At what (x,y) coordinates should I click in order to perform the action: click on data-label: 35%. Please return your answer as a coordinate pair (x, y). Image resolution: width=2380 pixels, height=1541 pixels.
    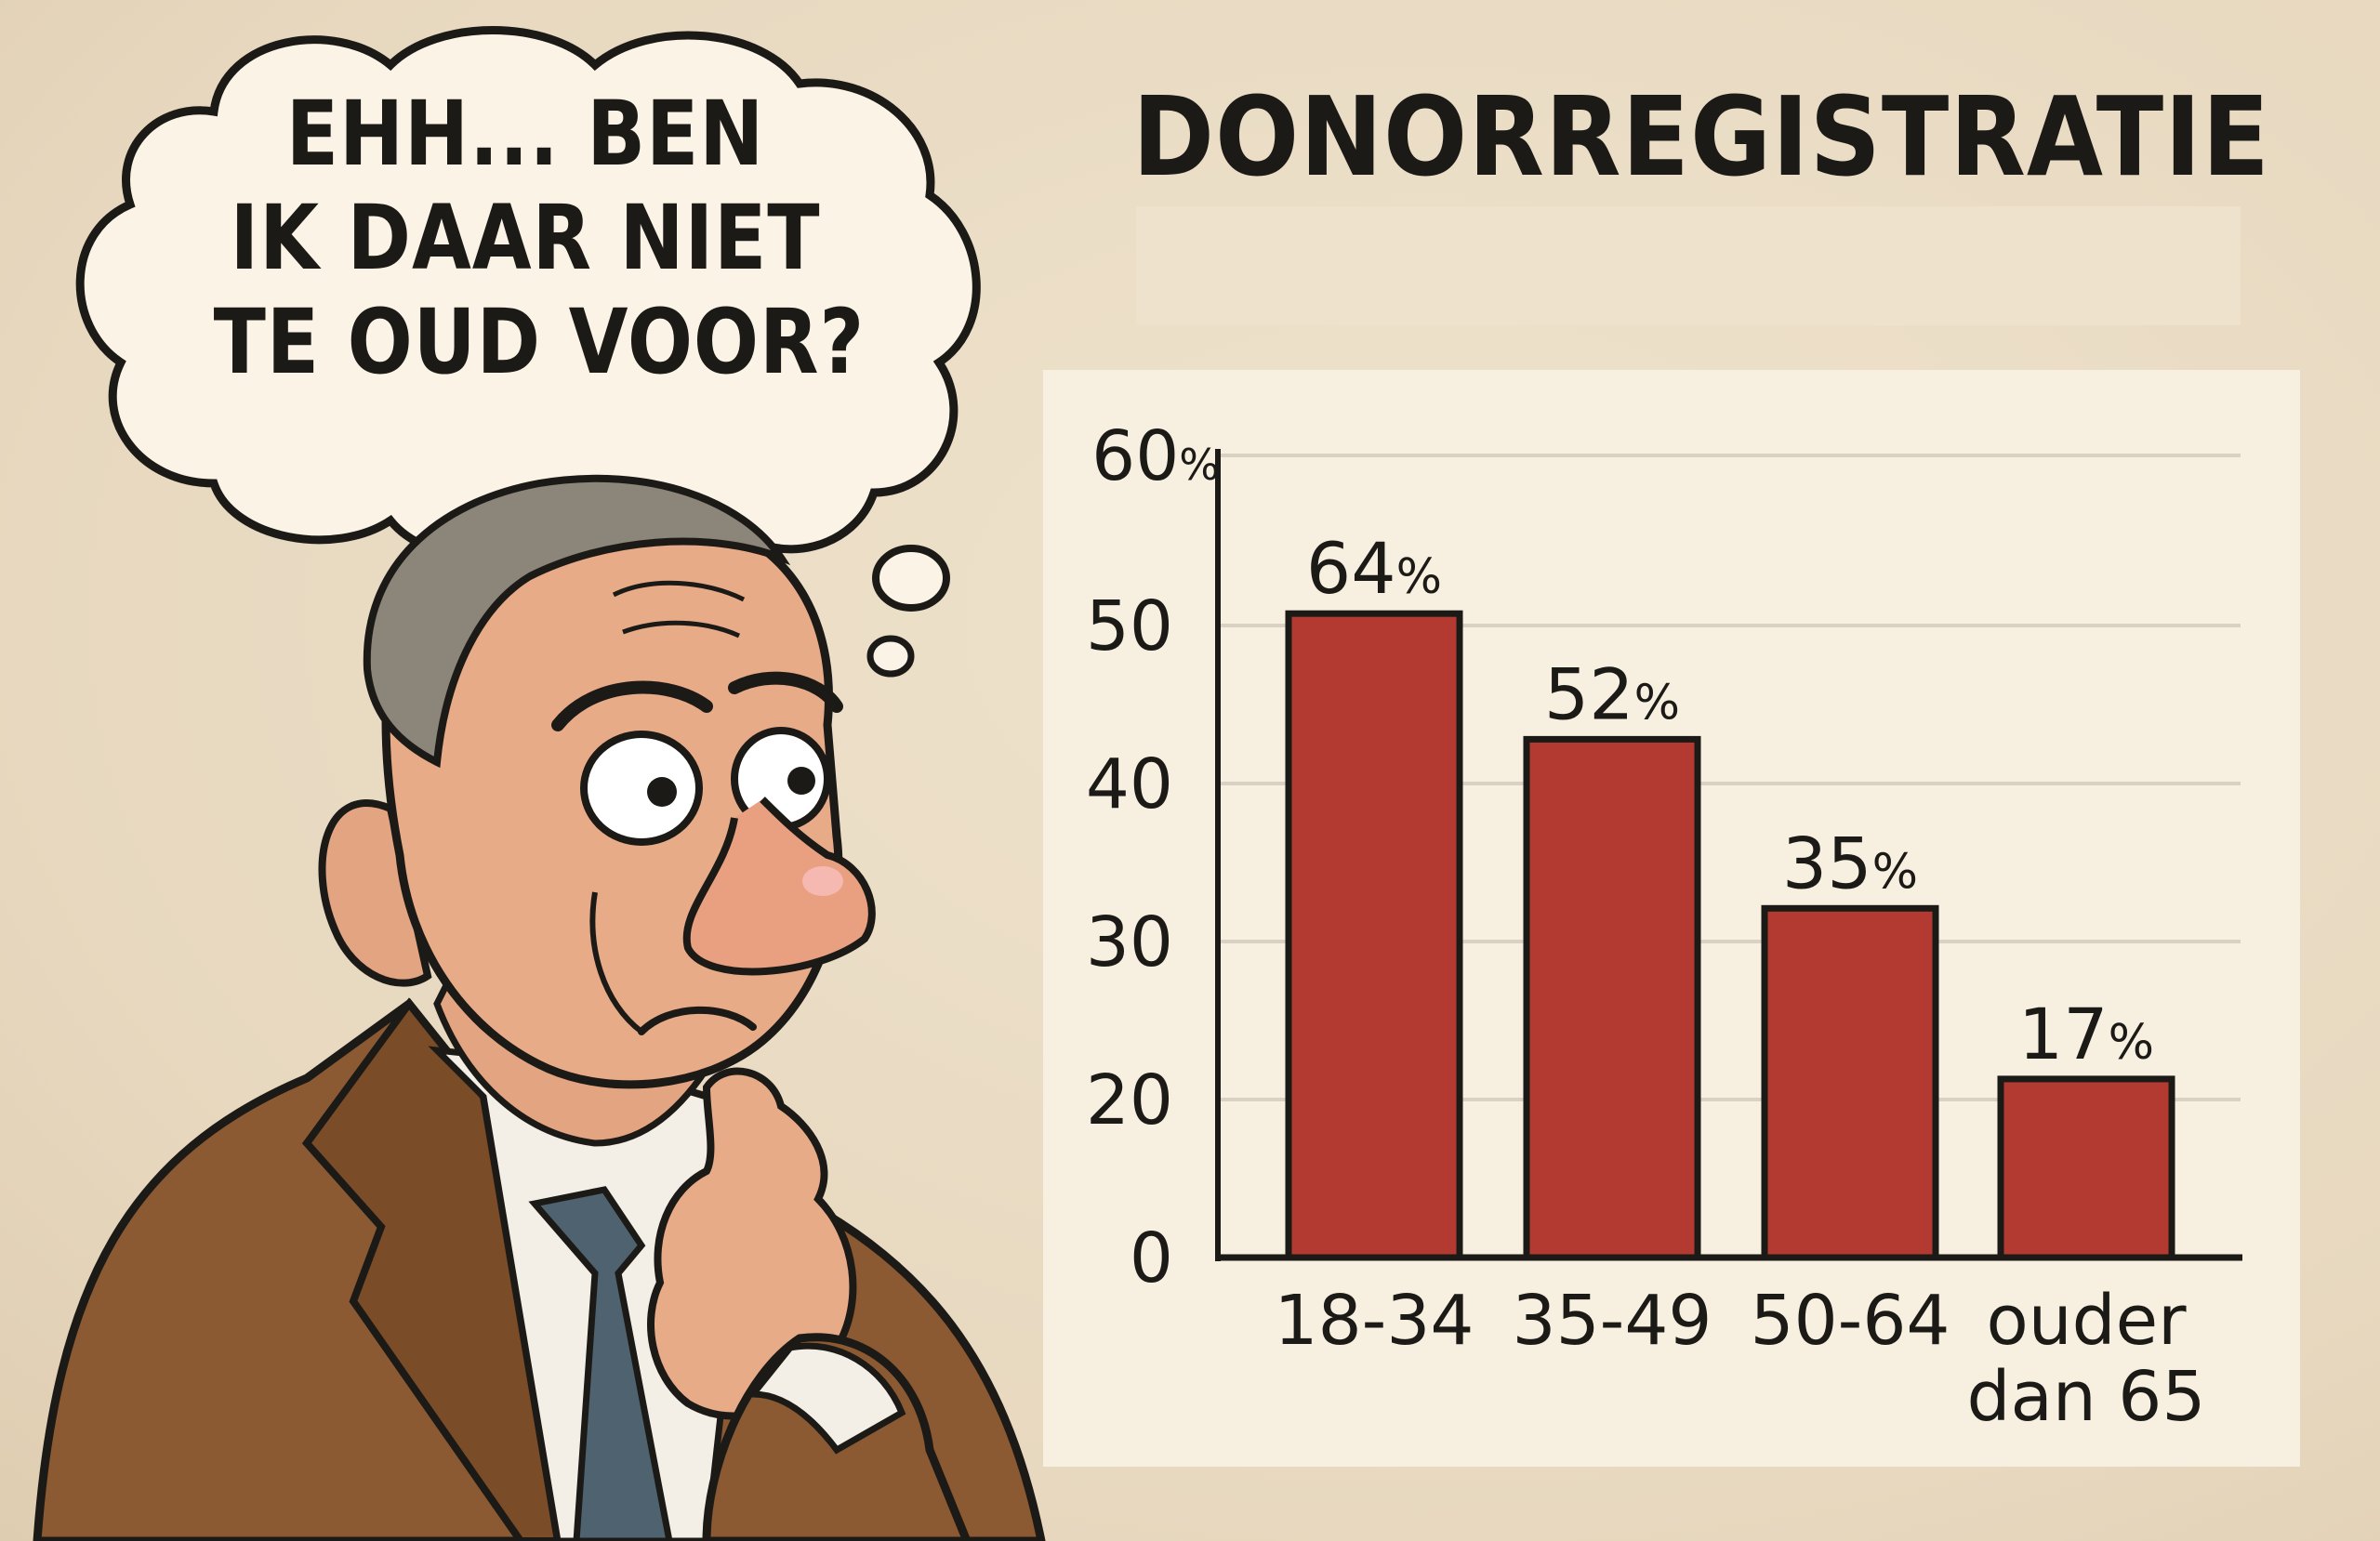
    Looking at the image, I should click on (1850, 863).